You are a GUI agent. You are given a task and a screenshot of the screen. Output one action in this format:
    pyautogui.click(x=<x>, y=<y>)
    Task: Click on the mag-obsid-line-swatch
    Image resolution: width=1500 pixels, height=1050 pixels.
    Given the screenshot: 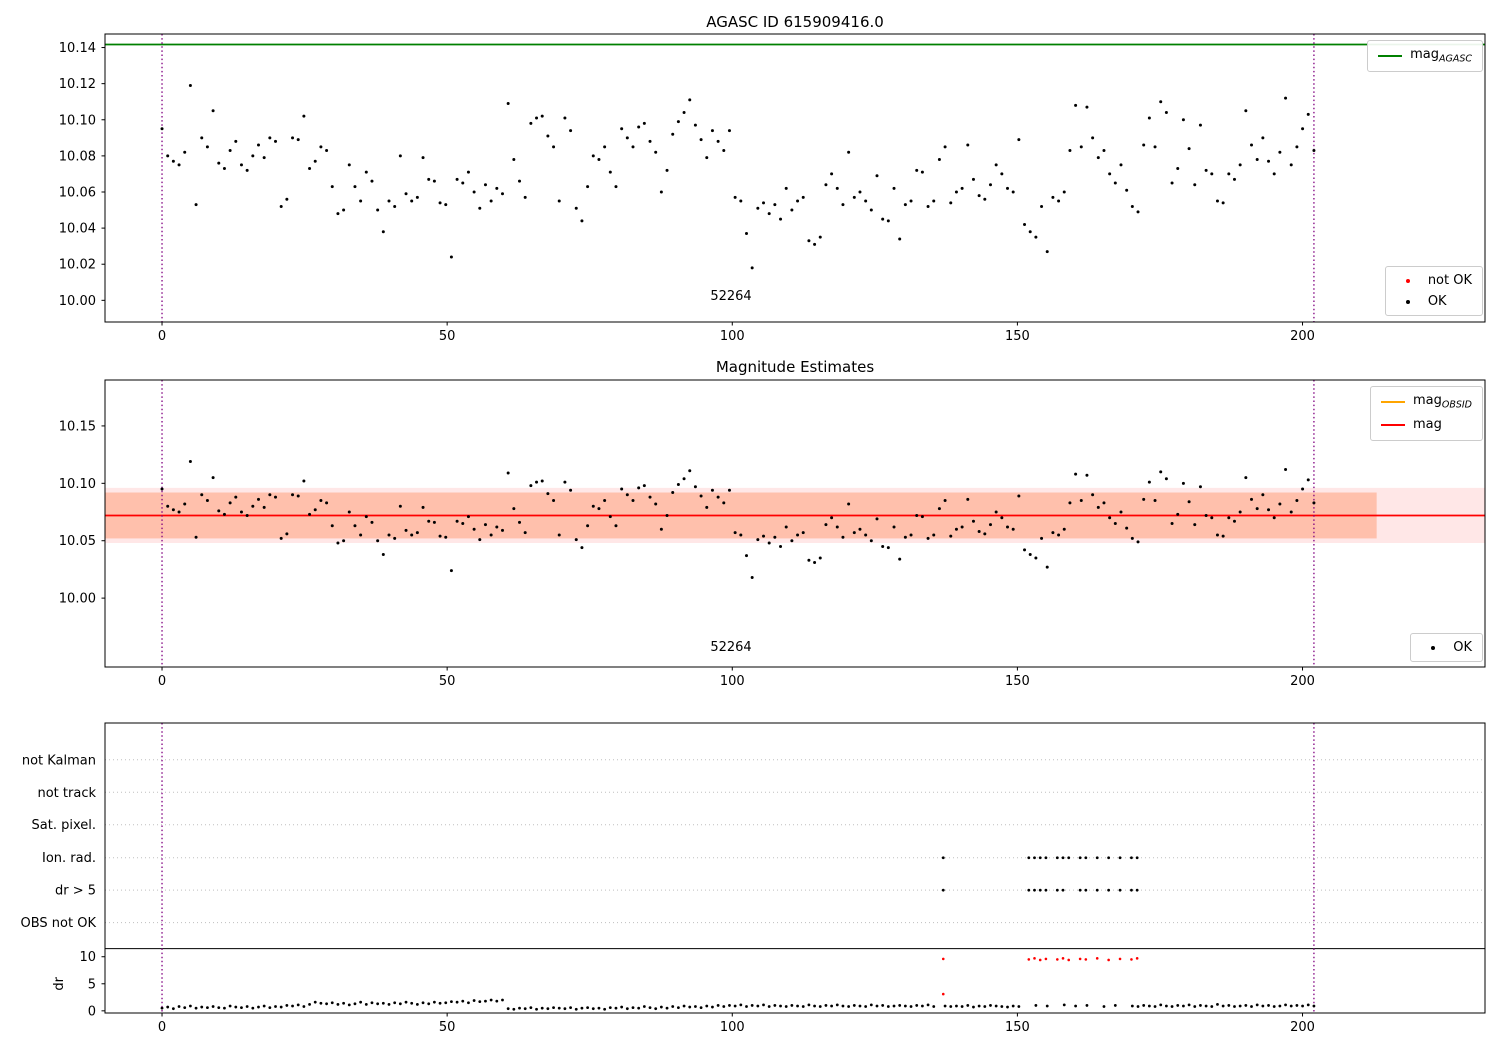 What is the action you would take?
    pyautogui.click(x=1392, y=401)
    